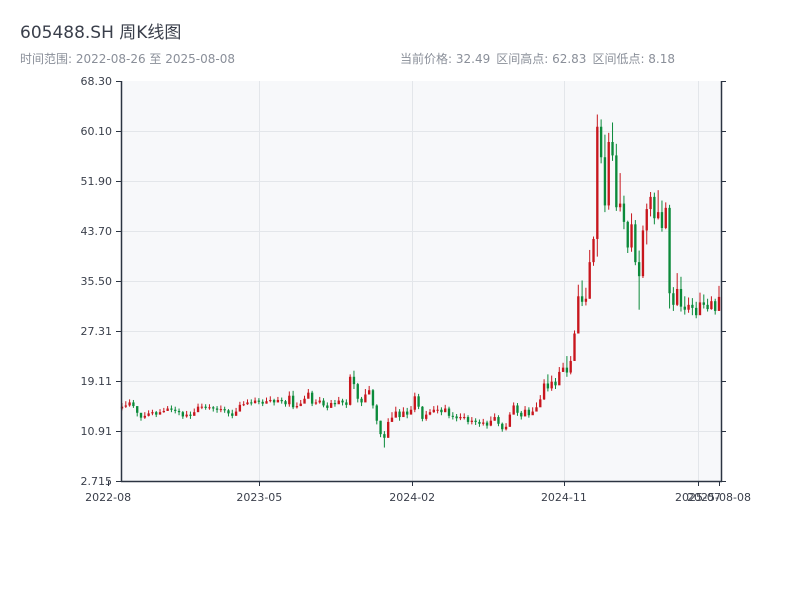 The height and width of the screenshot is (600, 800). I want to click on x-tick-label: 2023-05, so click(259, 497).